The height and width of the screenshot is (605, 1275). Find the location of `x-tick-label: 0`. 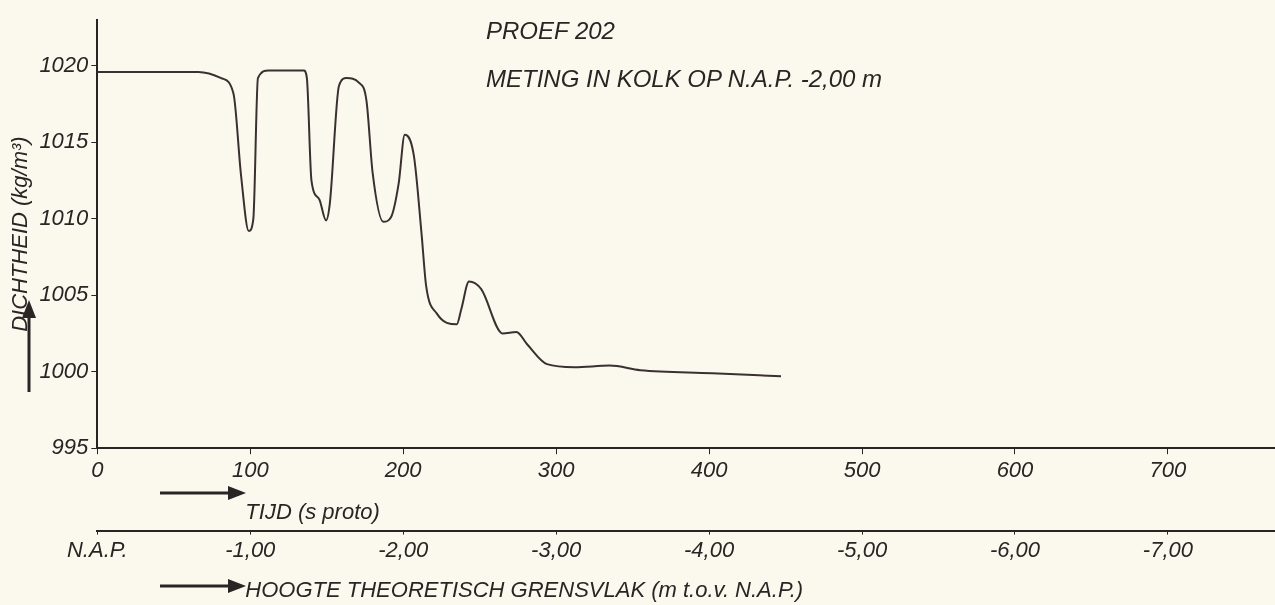

x-tick-label: 0 is located at coordinates (98, 469).